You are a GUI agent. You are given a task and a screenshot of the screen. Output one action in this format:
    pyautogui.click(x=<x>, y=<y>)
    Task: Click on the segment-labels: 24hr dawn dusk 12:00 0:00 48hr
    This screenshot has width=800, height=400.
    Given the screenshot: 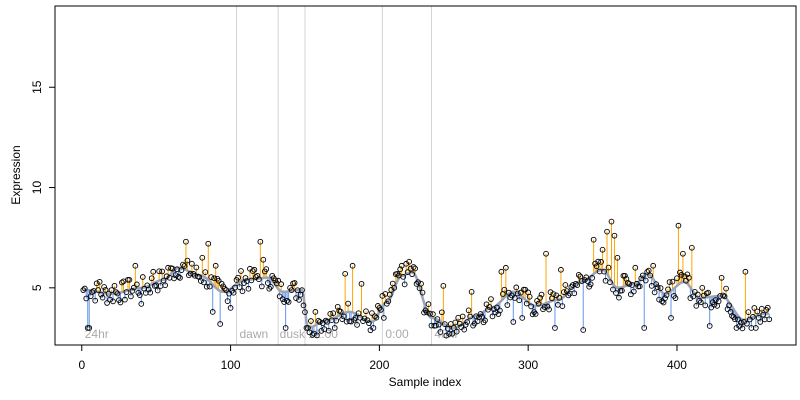 What is the action you would take?
    pyautogui.click(x=272, y=334)
    